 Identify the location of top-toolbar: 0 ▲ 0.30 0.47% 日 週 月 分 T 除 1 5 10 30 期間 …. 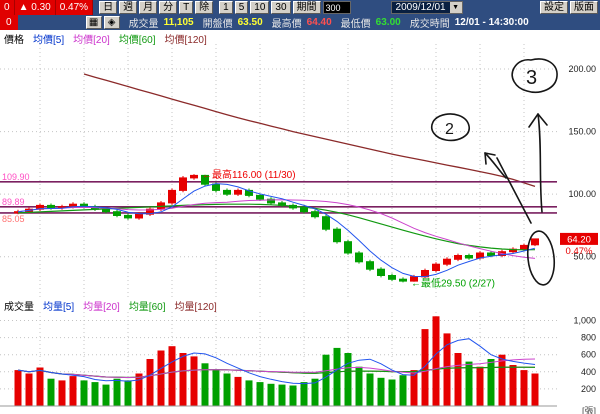
(300, 7).